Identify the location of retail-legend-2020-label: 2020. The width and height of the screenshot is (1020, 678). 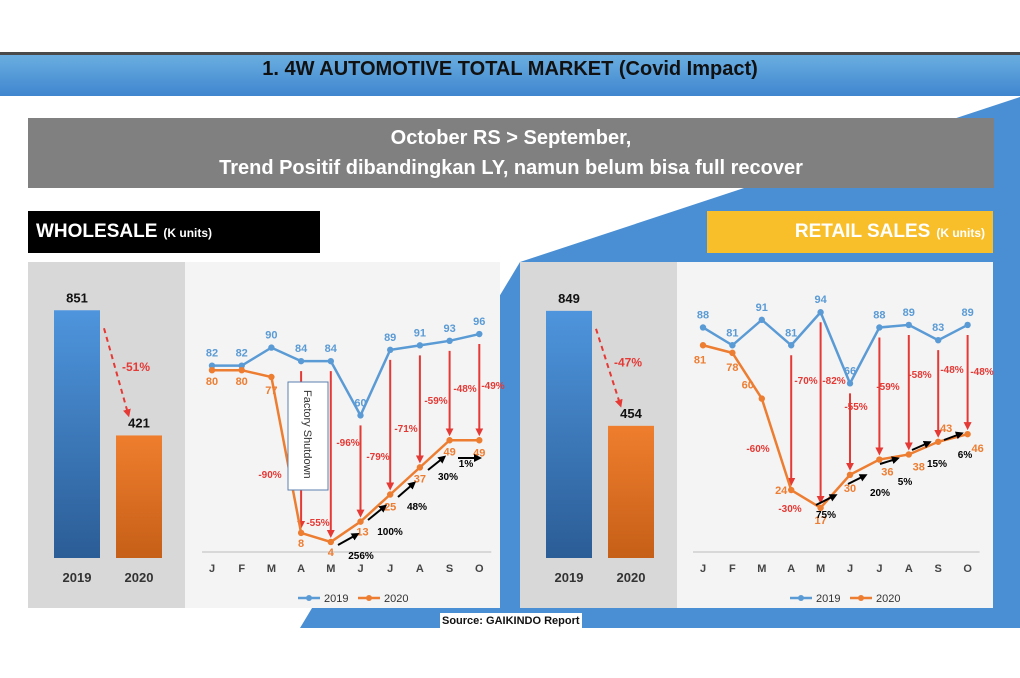
(888, 599).